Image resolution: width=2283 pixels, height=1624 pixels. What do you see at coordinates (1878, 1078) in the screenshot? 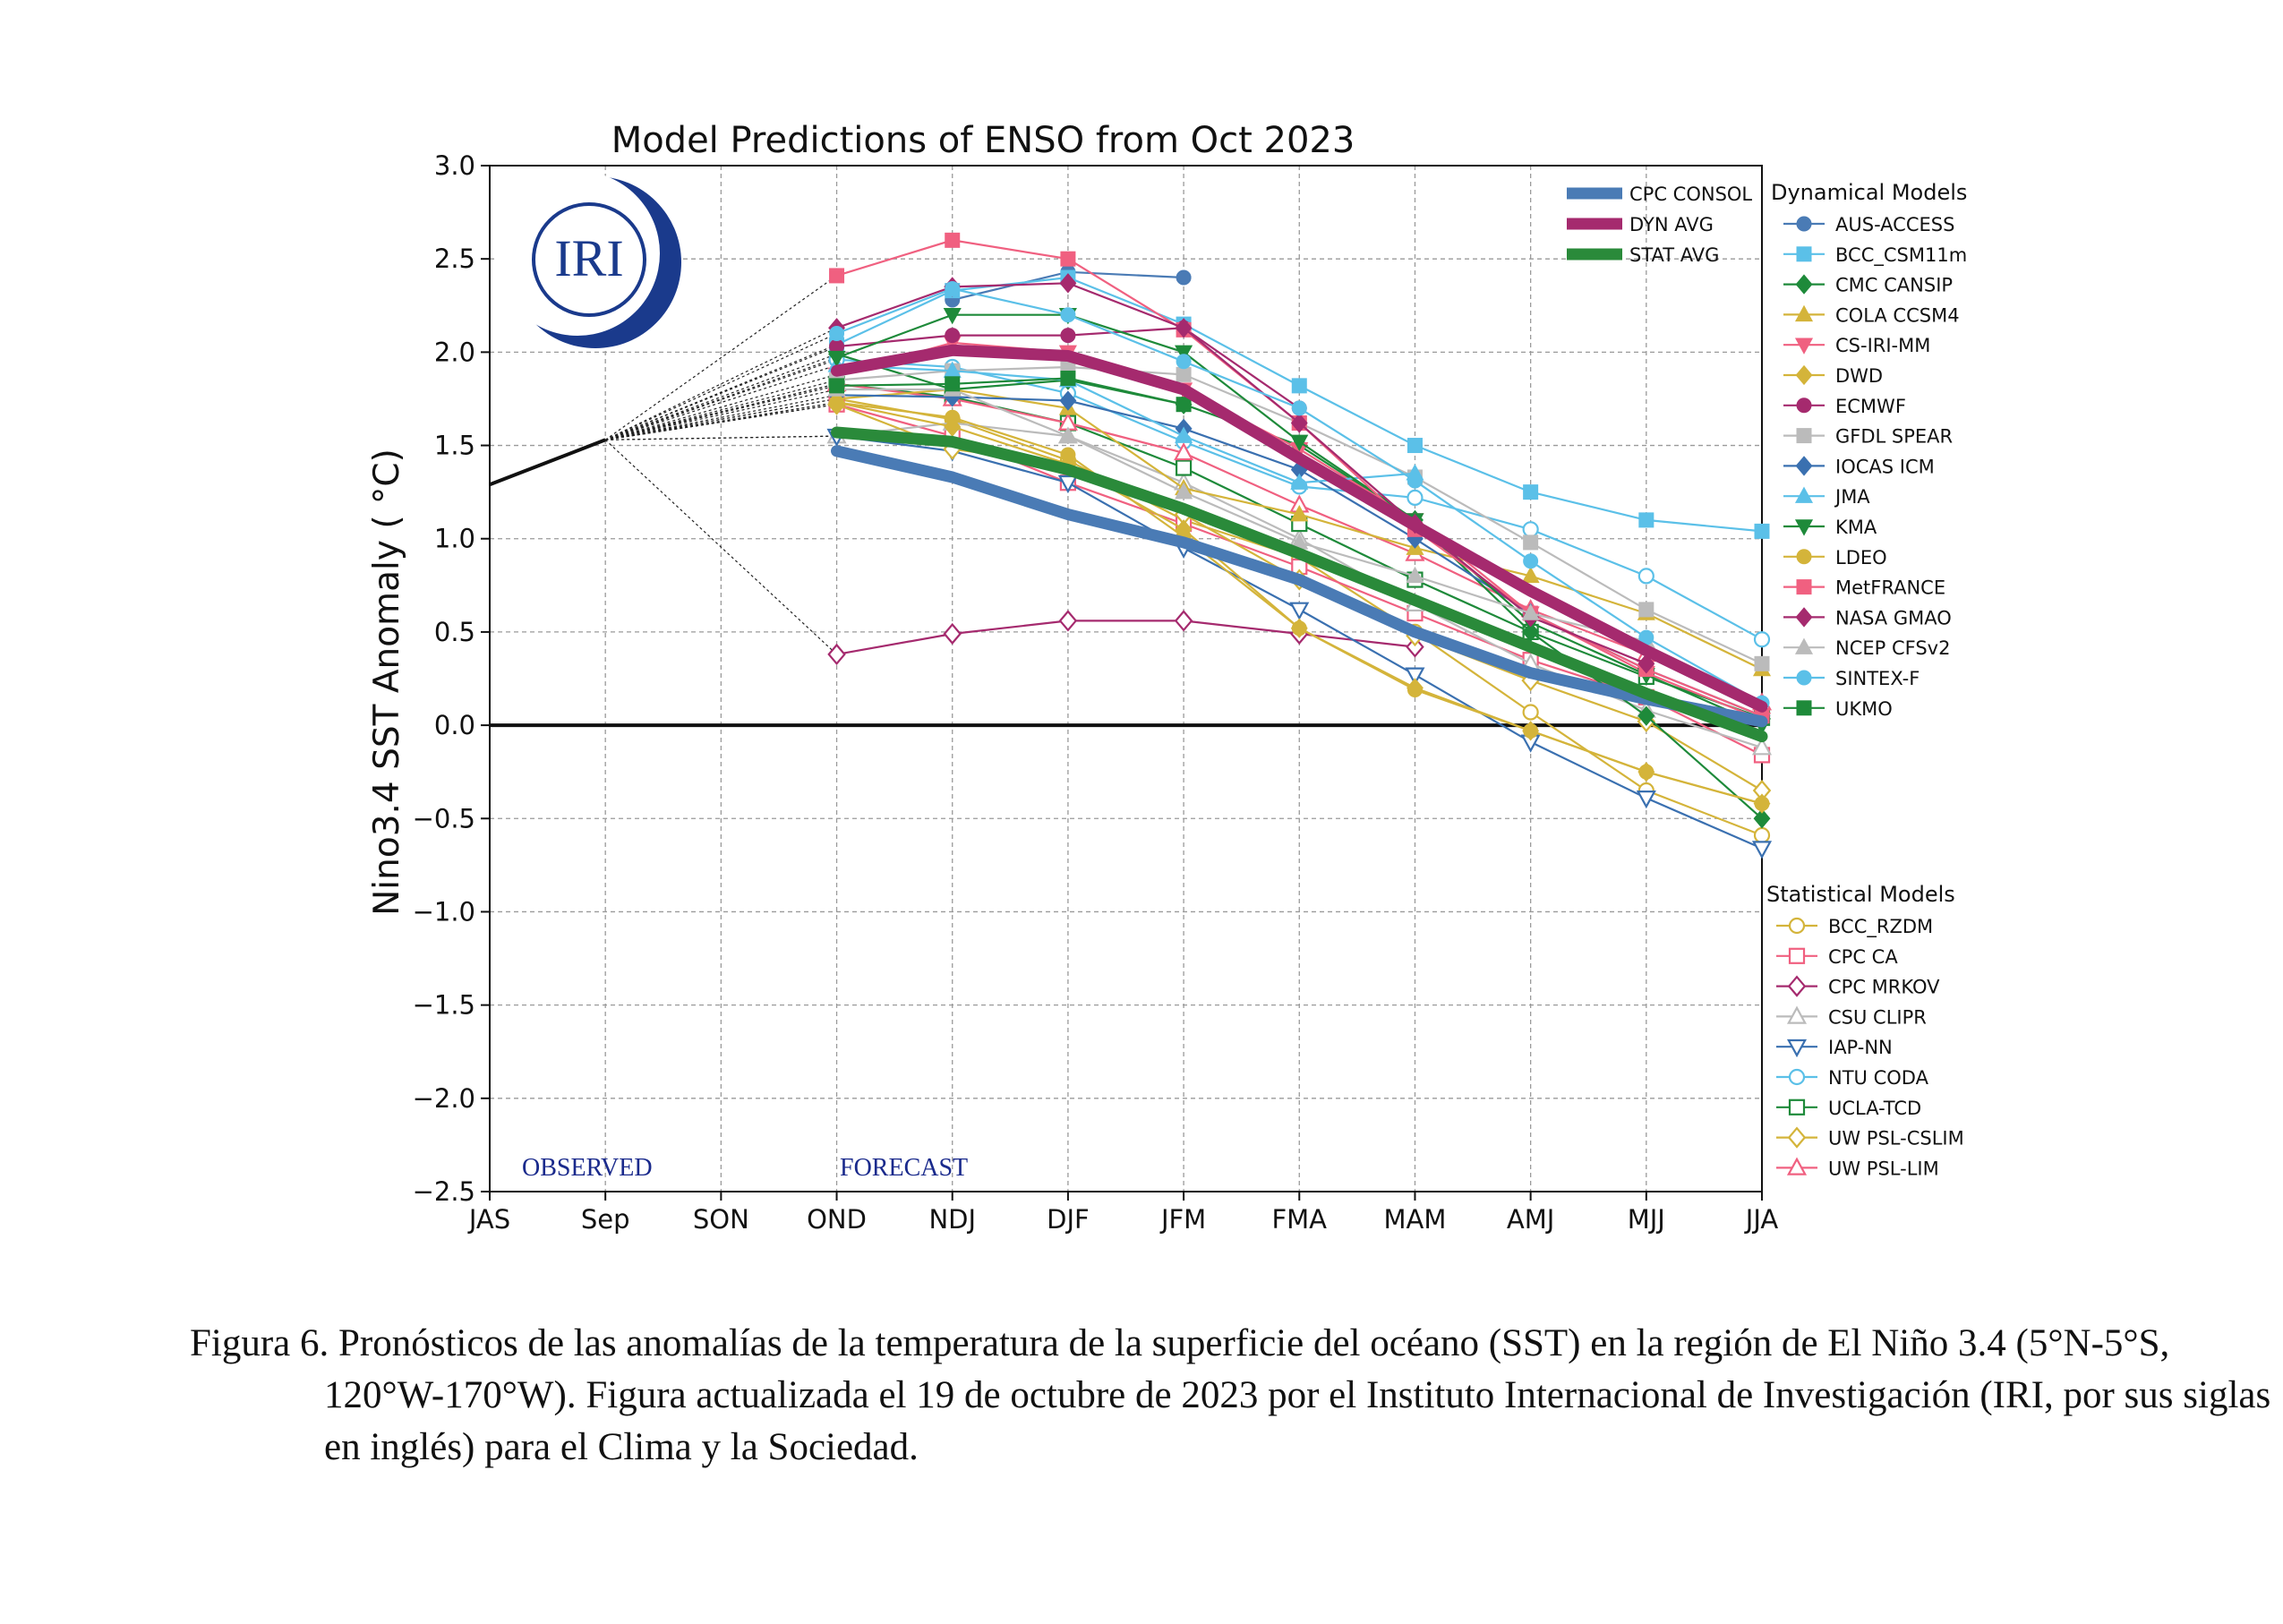
I see `legend-label: NTU CODA` at bounding box center [1878, 1078].